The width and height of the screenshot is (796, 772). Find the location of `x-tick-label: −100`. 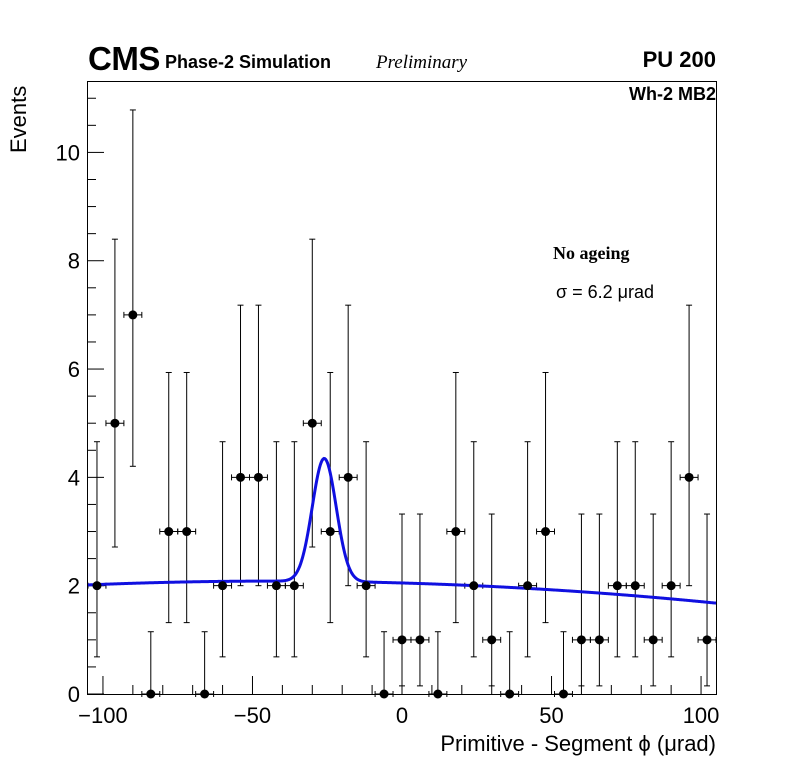

x-tick-label: −100 is located at coordinates (103, 715).